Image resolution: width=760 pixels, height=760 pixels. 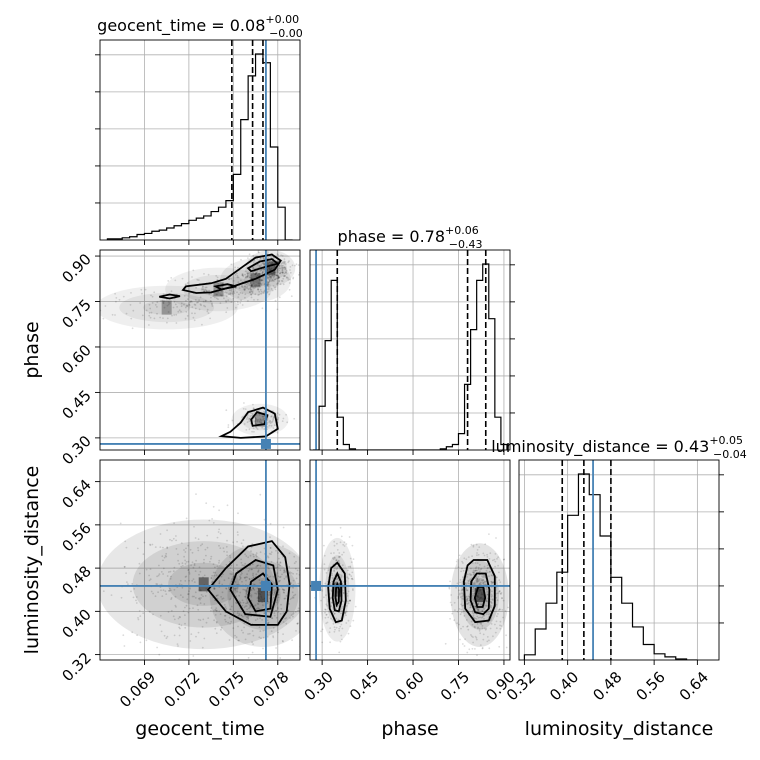 I want to click on panel-phase-hist, so click(x=412, y=352).